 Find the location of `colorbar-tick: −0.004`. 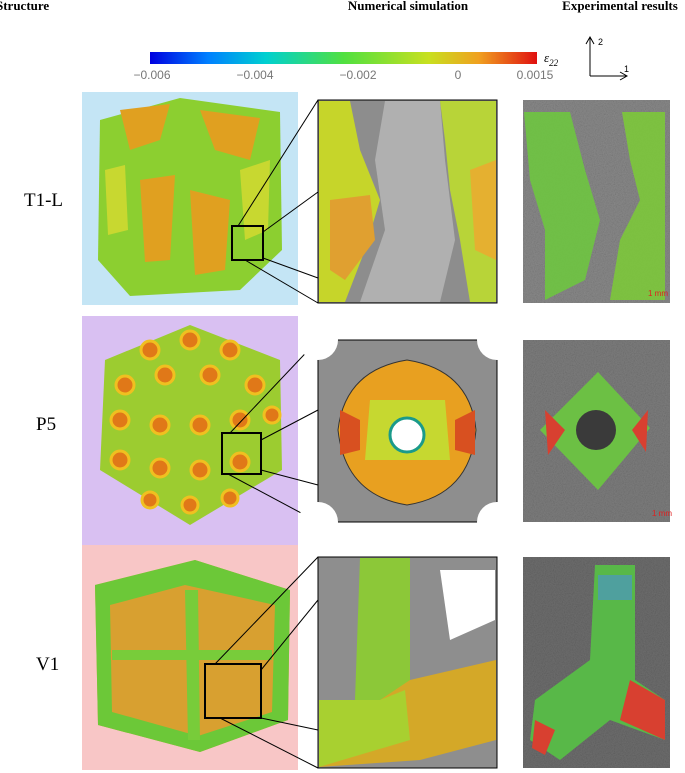

colorbar-tick: −0.004 is located at coordinates (254, 75).